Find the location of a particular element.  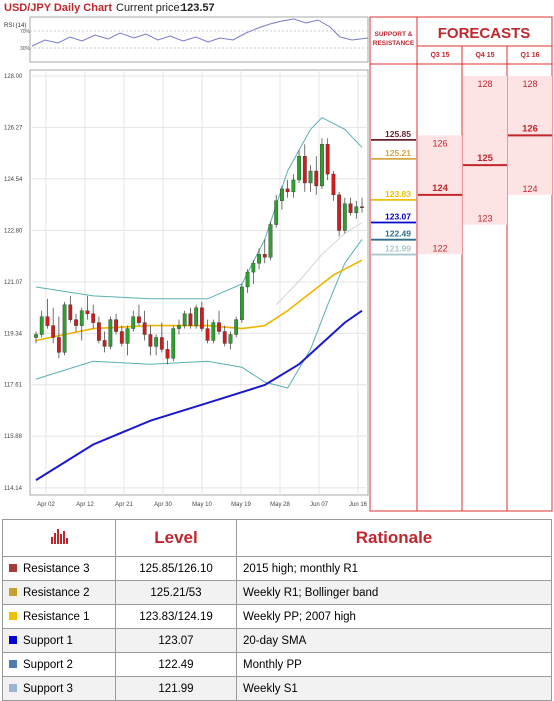

sr-level-value: 125.85 is located at coordinates (398, 134).